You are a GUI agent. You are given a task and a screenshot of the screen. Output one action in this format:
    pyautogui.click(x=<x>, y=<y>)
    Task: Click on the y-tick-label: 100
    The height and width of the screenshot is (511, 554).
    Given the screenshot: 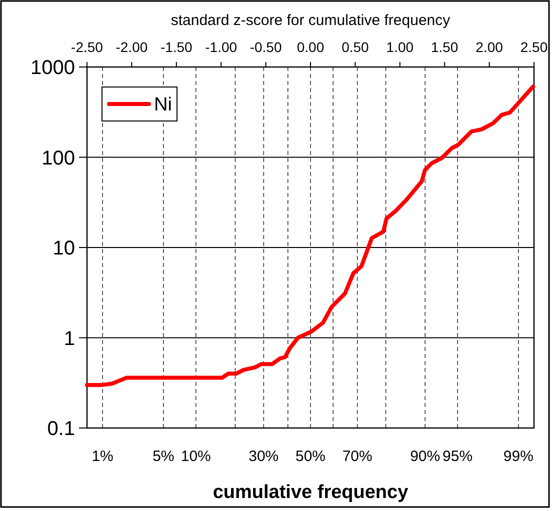 What is the action you would take?
    pyautogui.click(x=58, y=158)
    